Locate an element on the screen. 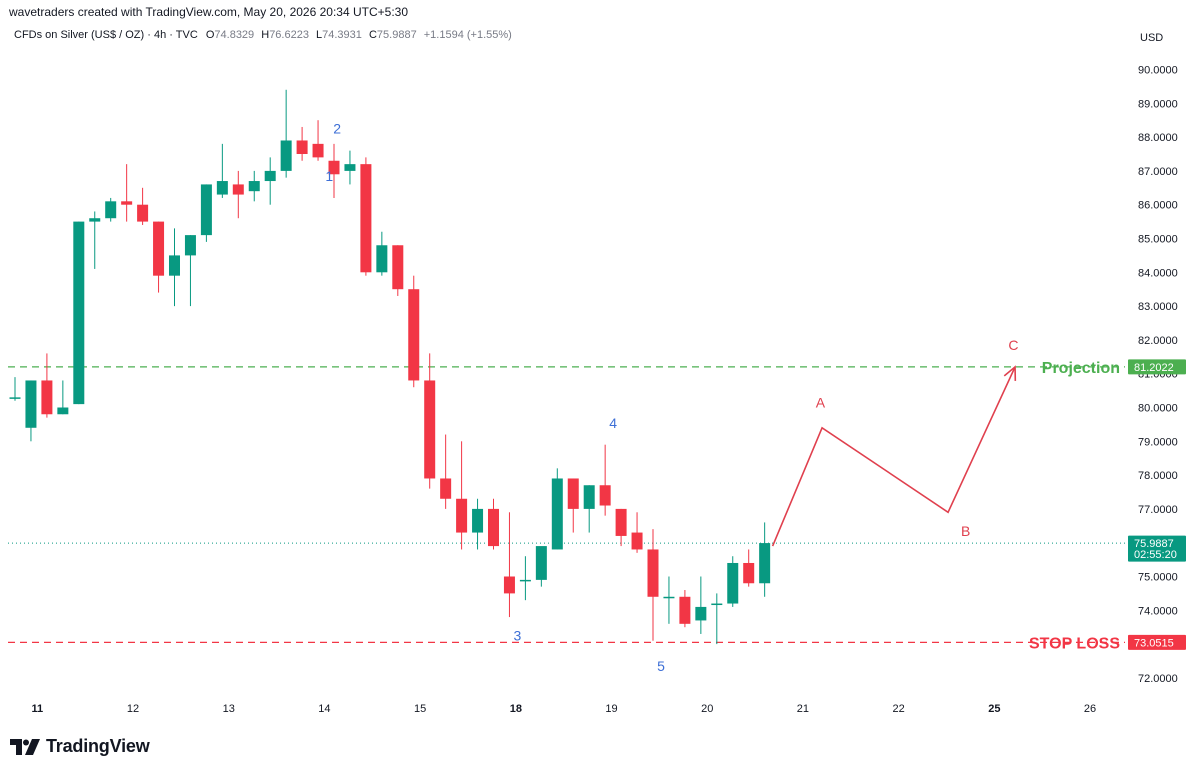  open-label: O is located at coordinates (210, 35).